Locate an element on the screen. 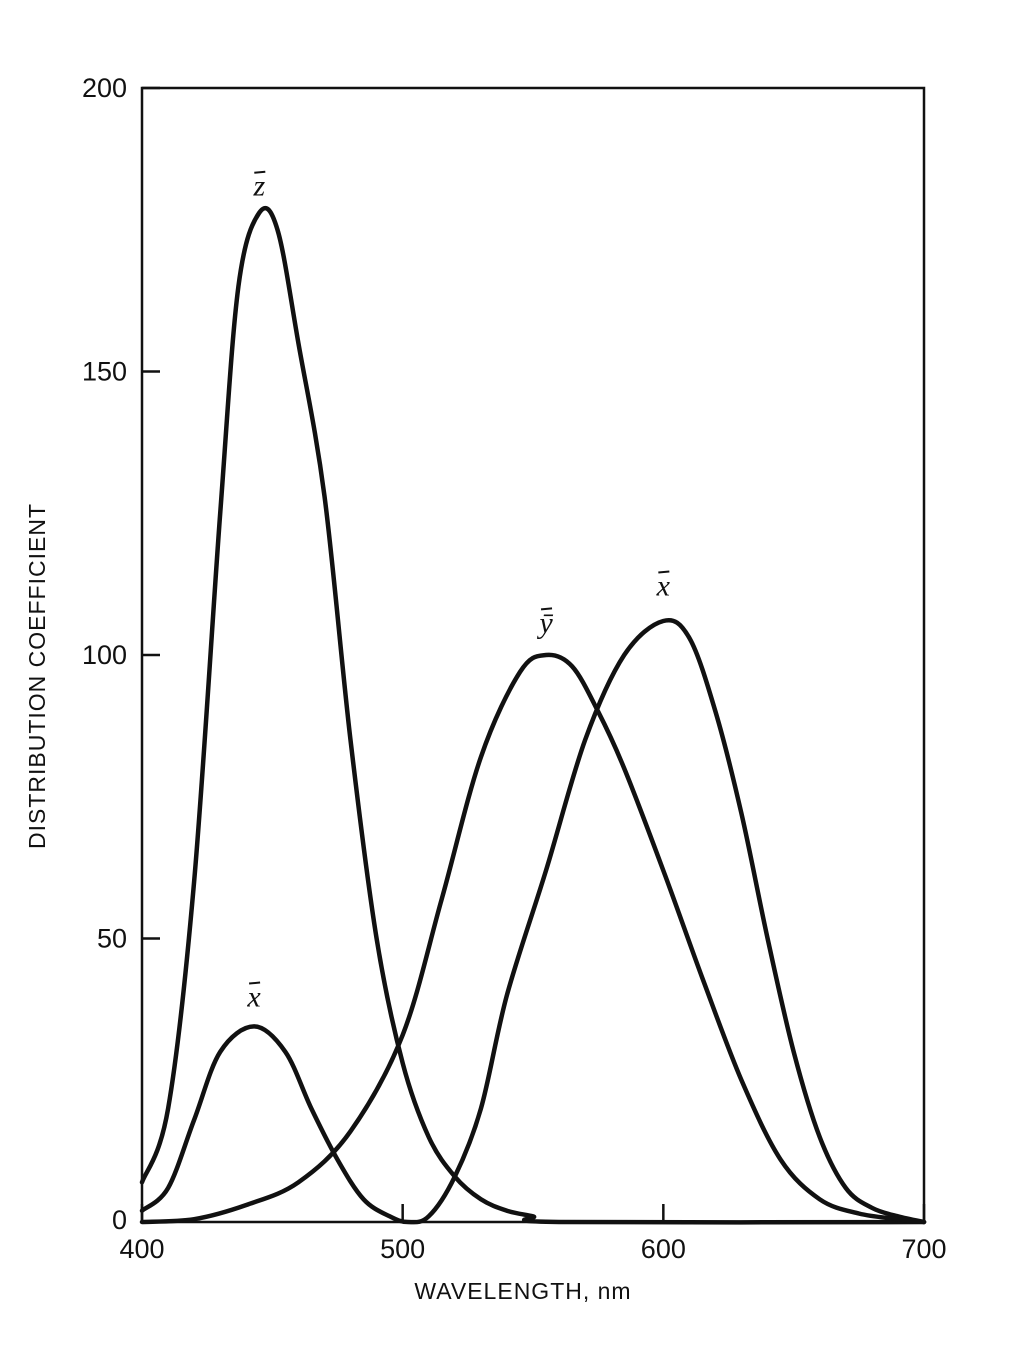  x-tick-label: 700 is located at coordinates (923, 1249).